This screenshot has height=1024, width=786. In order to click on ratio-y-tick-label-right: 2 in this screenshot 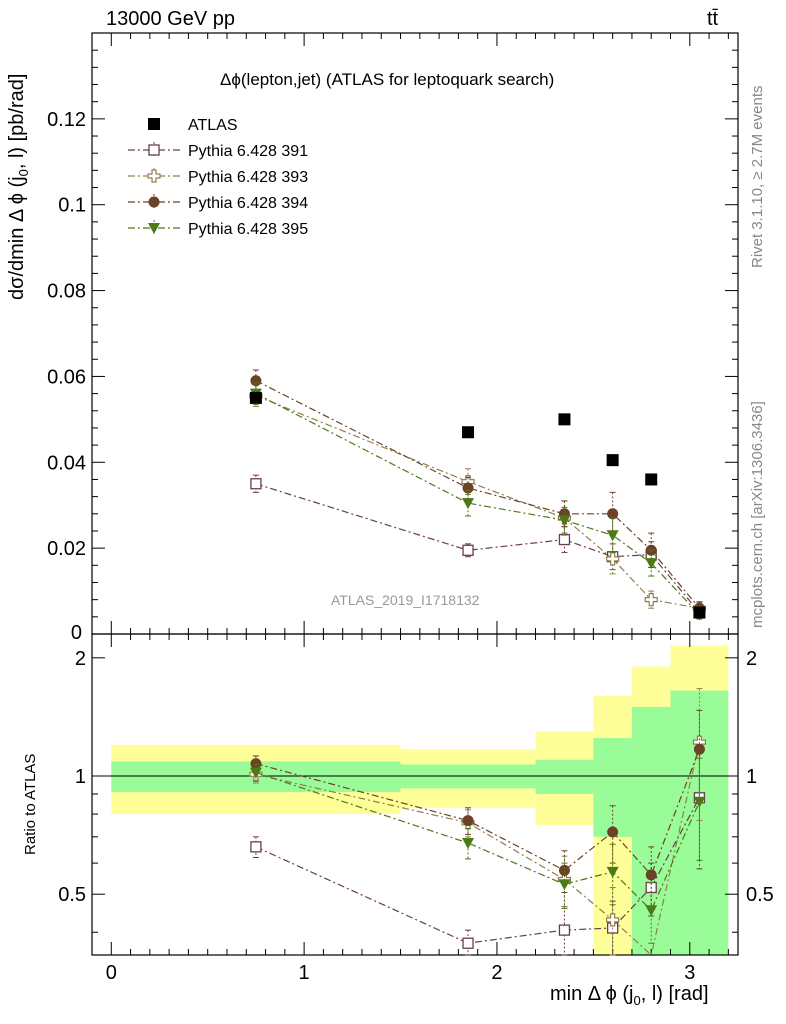, I will do `click(751, 659)`.